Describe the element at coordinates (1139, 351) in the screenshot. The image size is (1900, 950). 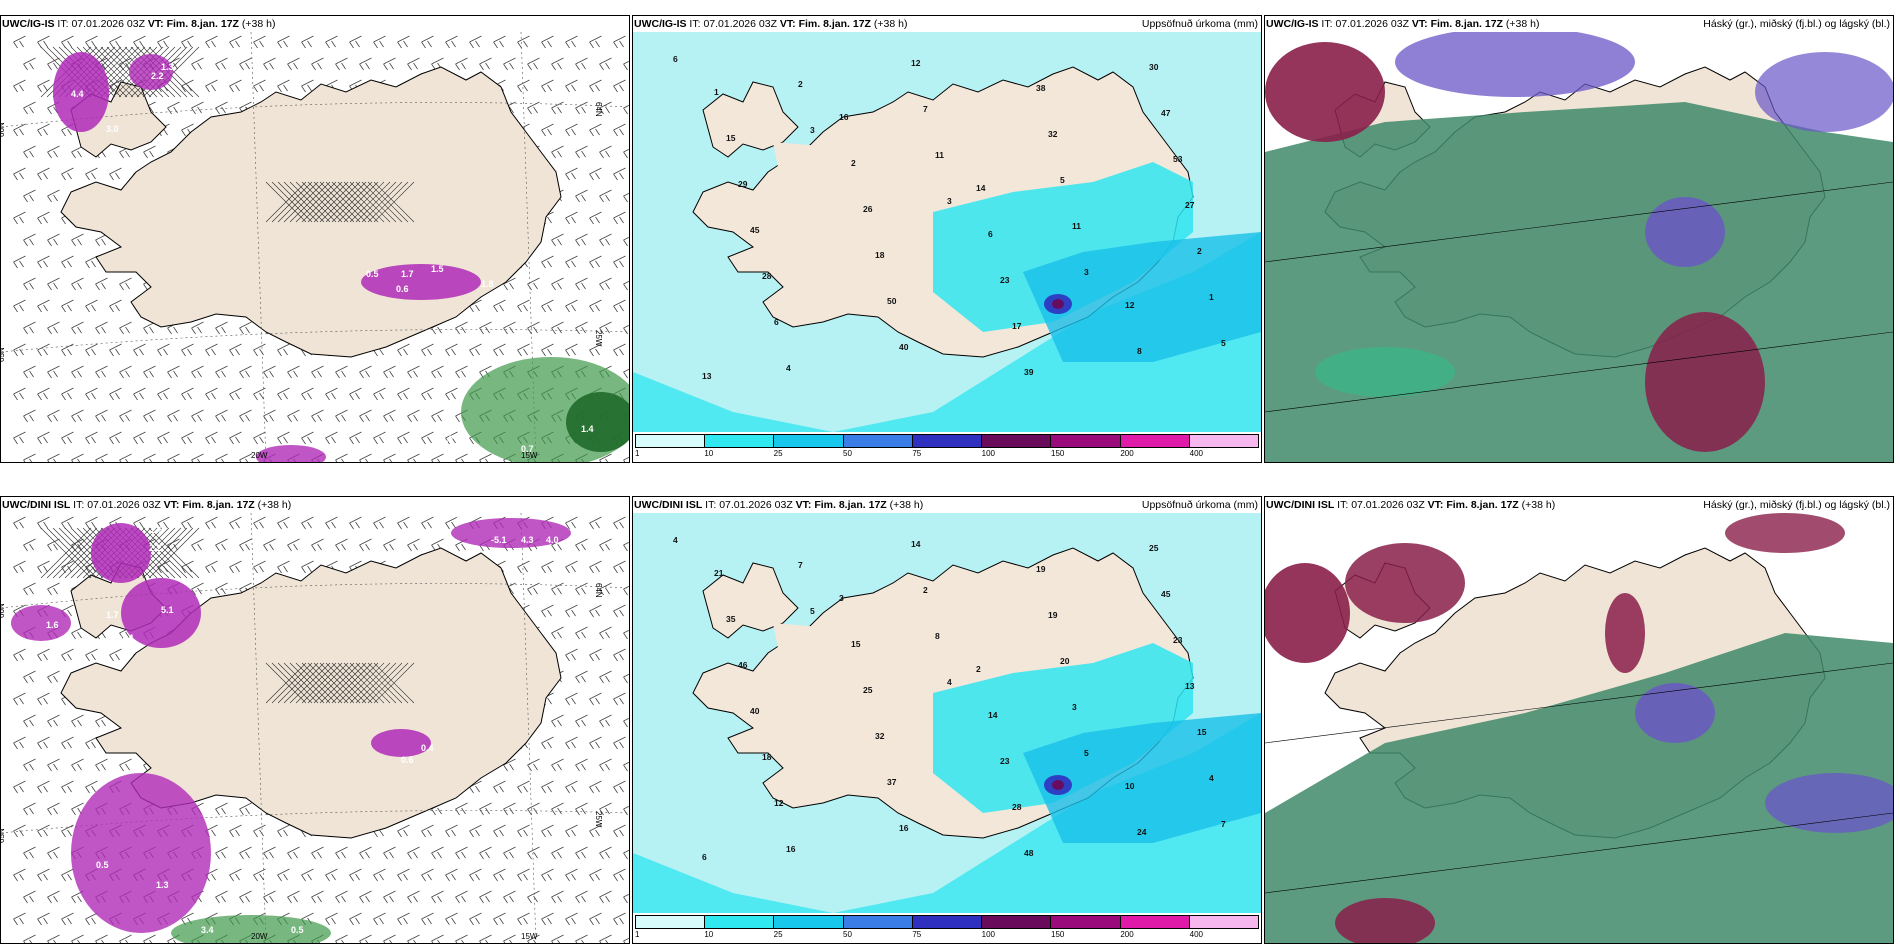
I see `value-label: 8` at that location.